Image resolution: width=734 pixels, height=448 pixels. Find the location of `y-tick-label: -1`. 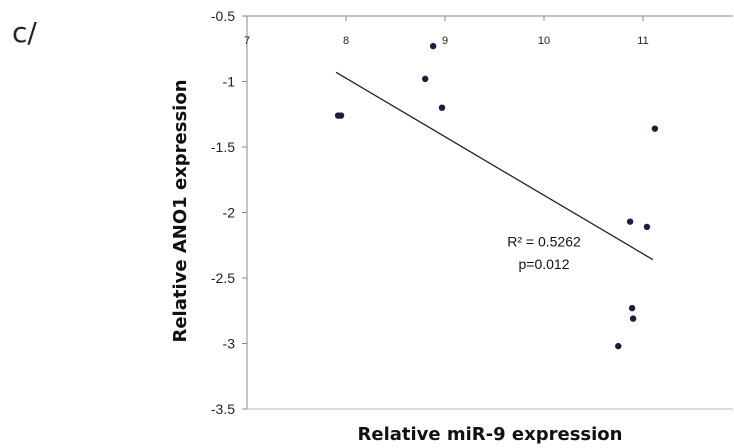

y-tick-label: -1 is located at coordinates (229, 82).